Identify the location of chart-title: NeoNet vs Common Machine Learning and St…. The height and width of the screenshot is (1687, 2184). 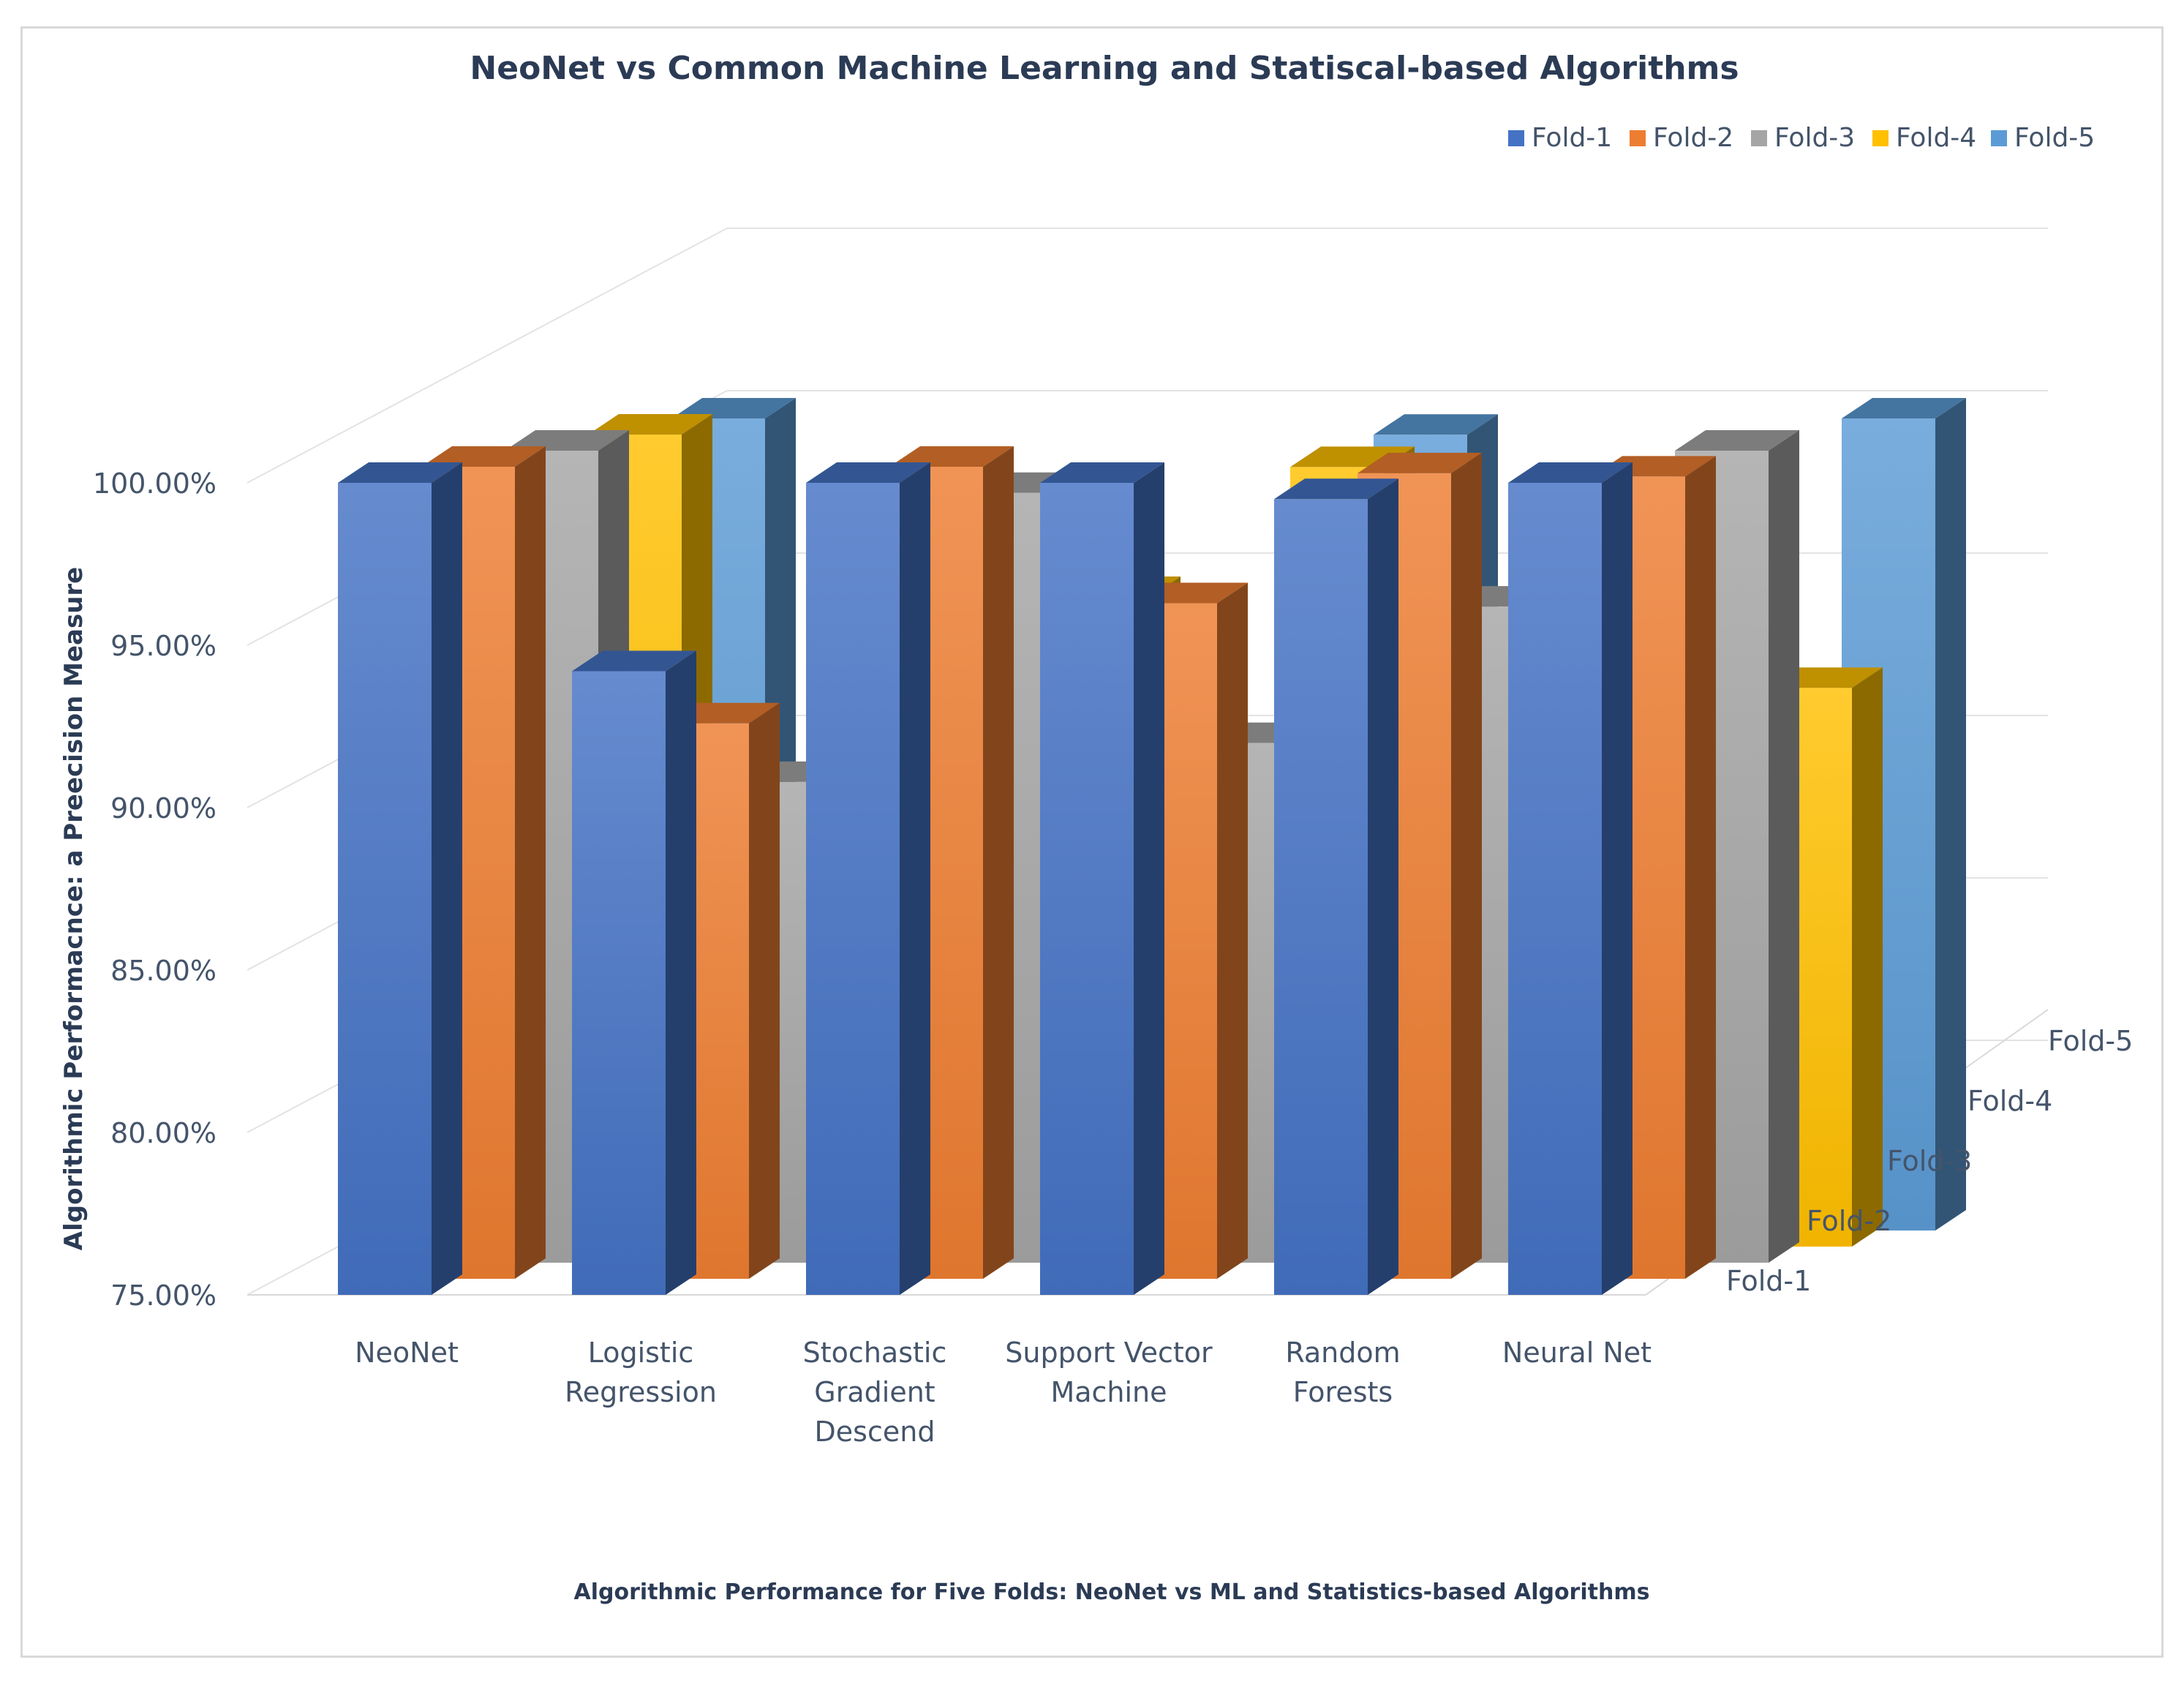
(1104, 68).